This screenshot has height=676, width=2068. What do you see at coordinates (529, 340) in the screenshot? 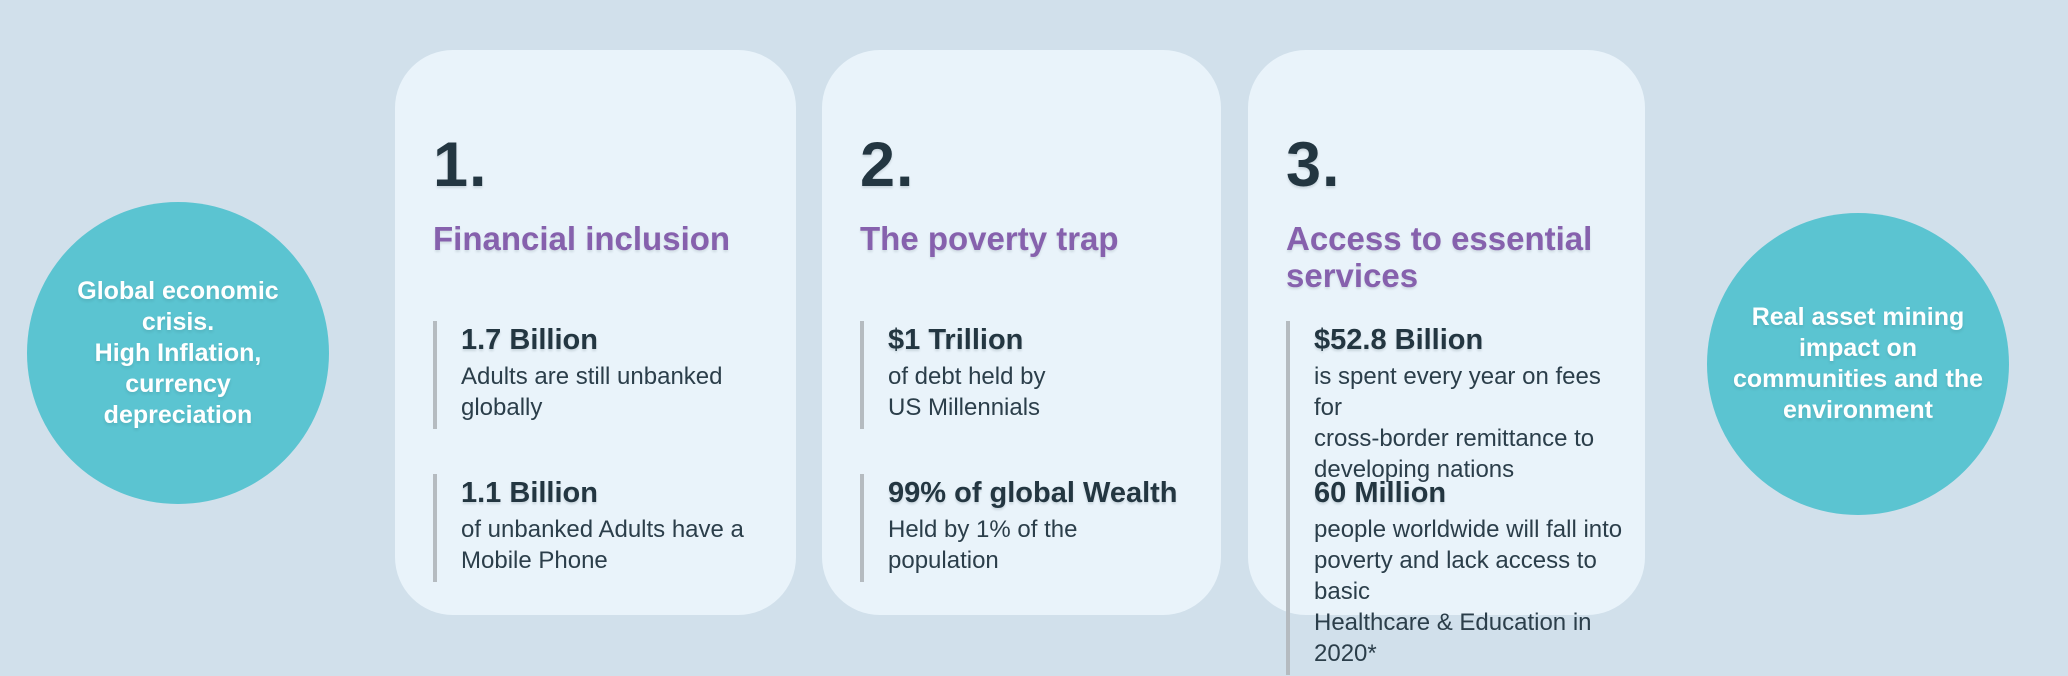
I see `stat-value: 1.7 Billion` at bounding box center [529, 340].